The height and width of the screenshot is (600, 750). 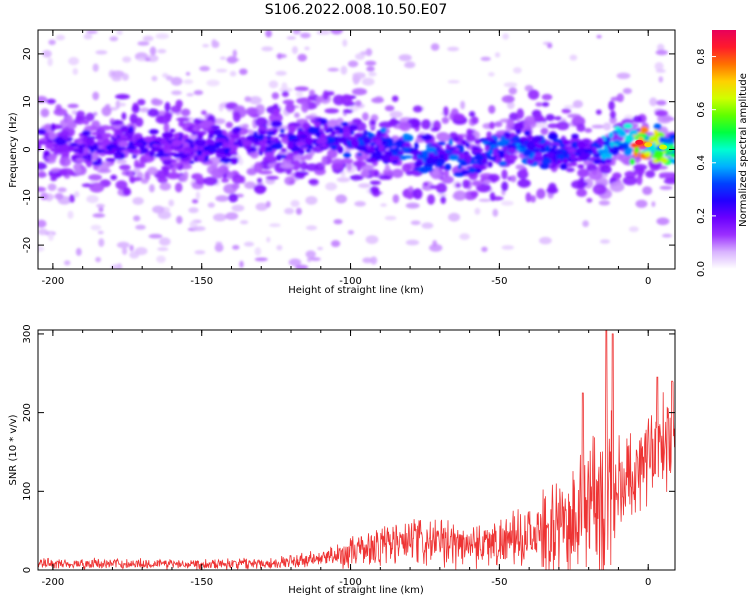 I want to click on x-tick-label: 0, so click(x=648, y=582).